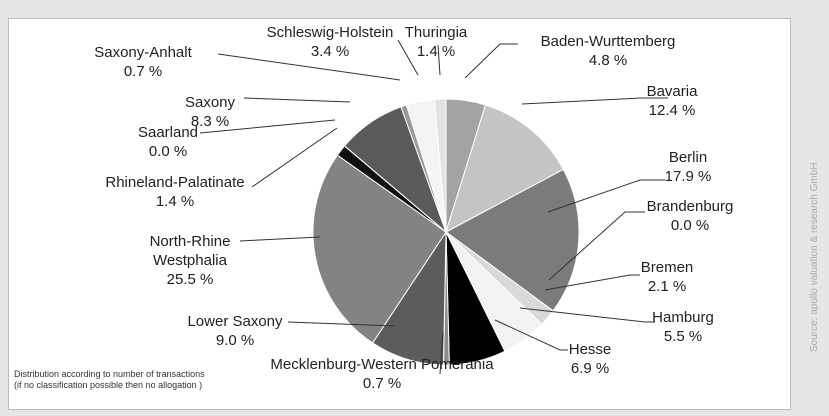 This screenshot has height=416, width=829. What do you see at coordinates (683, 317) in the screenshot?
I see `category-label: Hamburg` at bounding box center [683, 317].